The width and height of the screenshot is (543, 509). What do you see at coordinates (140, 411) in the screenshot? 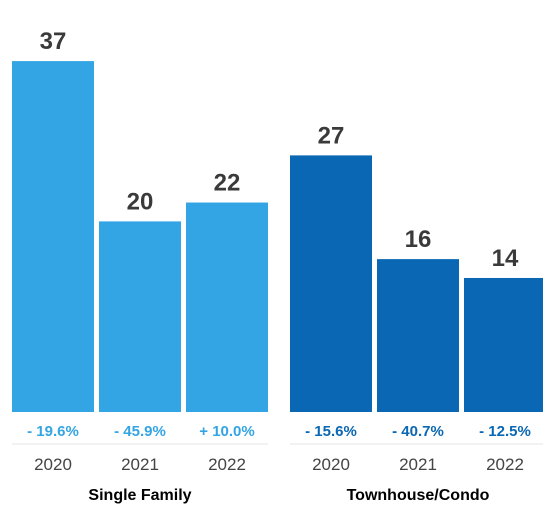
I see `single-family-baseline-2021` at bounding box center [140, 411].